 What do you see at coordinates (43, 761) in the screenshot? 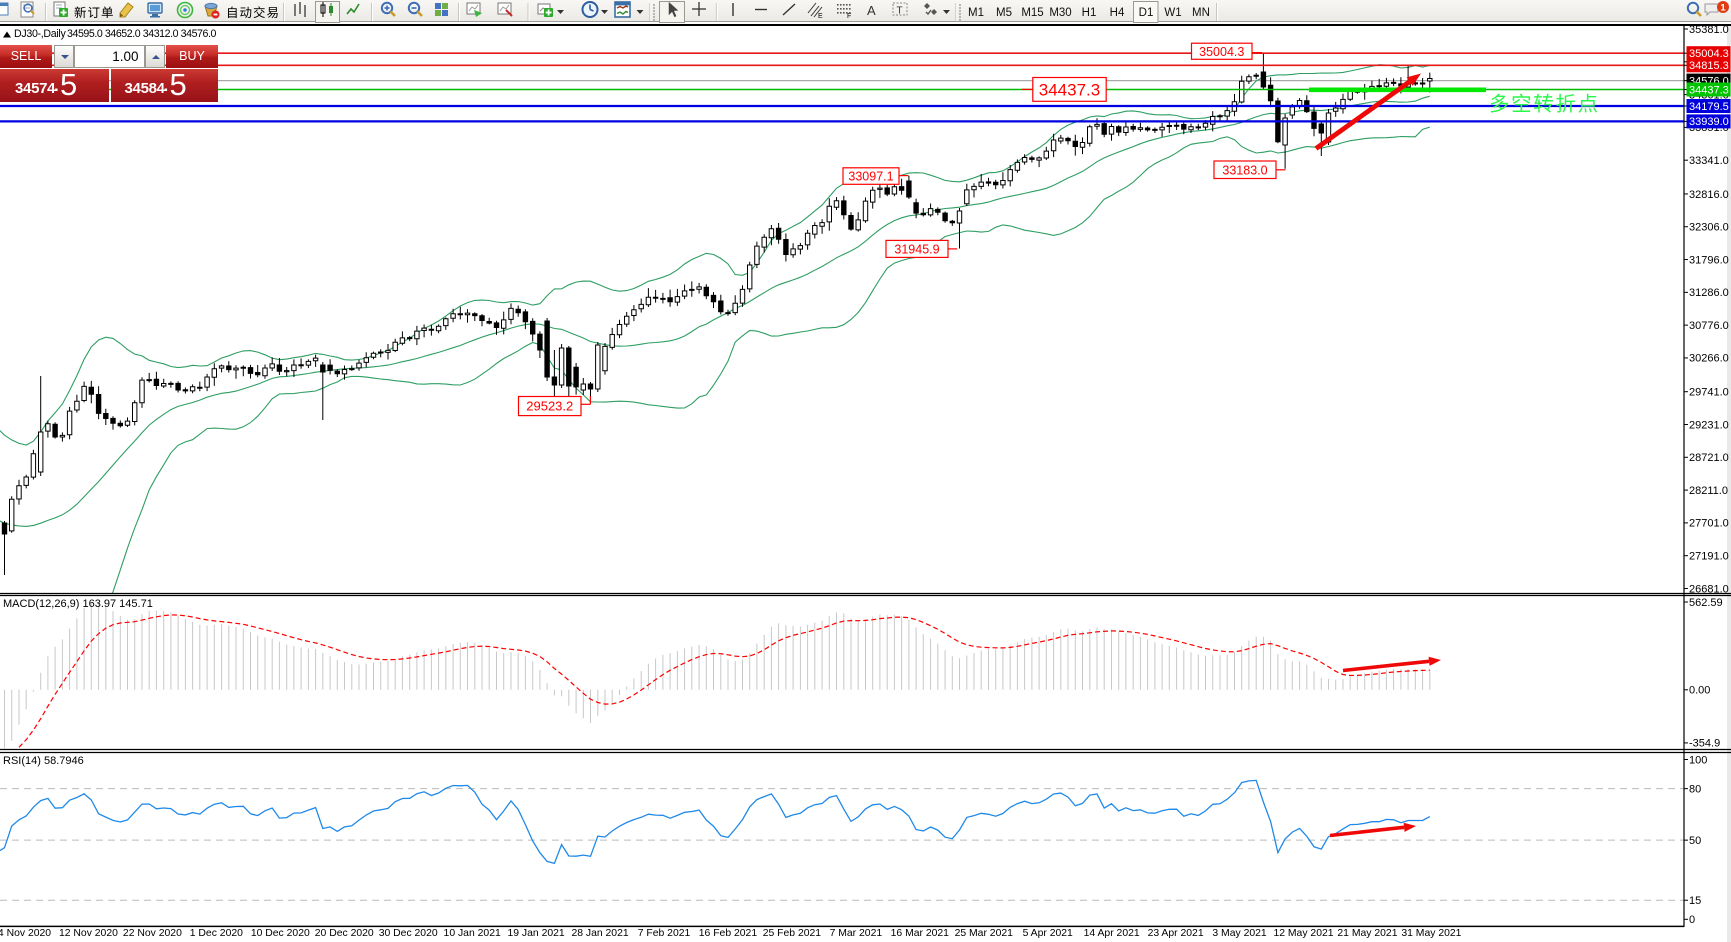
I see `svg-text: RSI(14) 58.7946` at bounding box center [43, 761].